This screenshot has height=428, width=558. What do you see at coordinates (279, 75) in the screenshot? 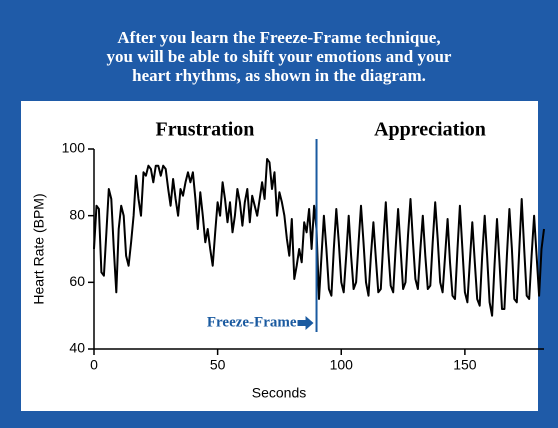
I see `title-line: heart rhythms, as shown in the diagram.` at bounding box center [279, 75].